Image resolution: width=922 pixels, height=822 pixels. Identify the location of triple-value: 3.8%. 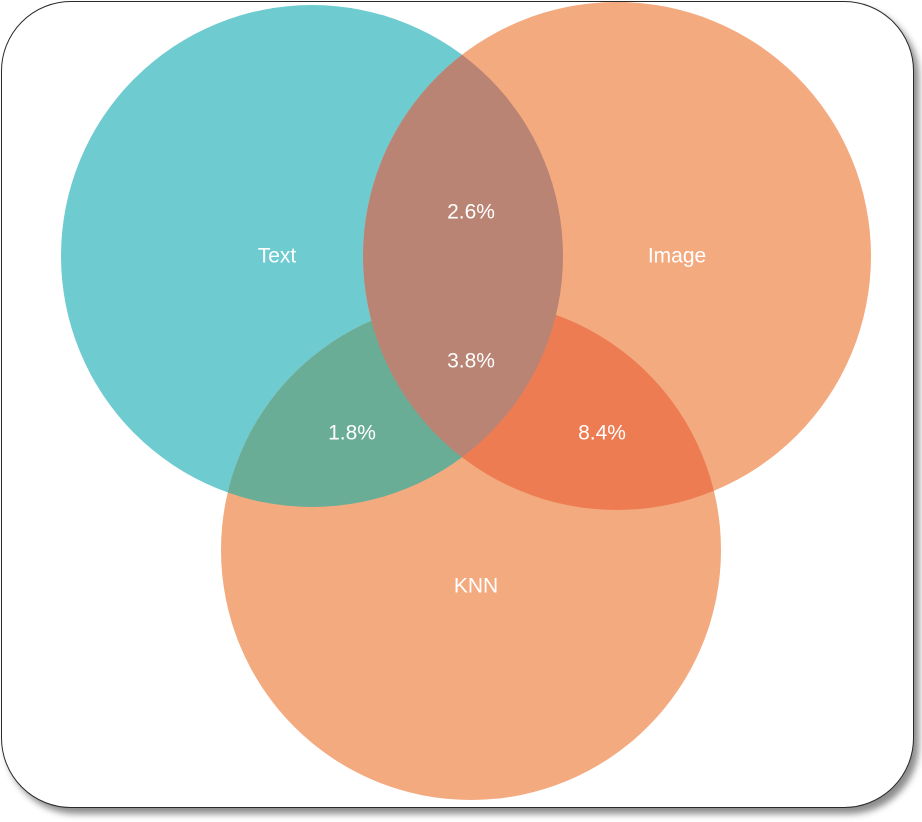
(471, 361).